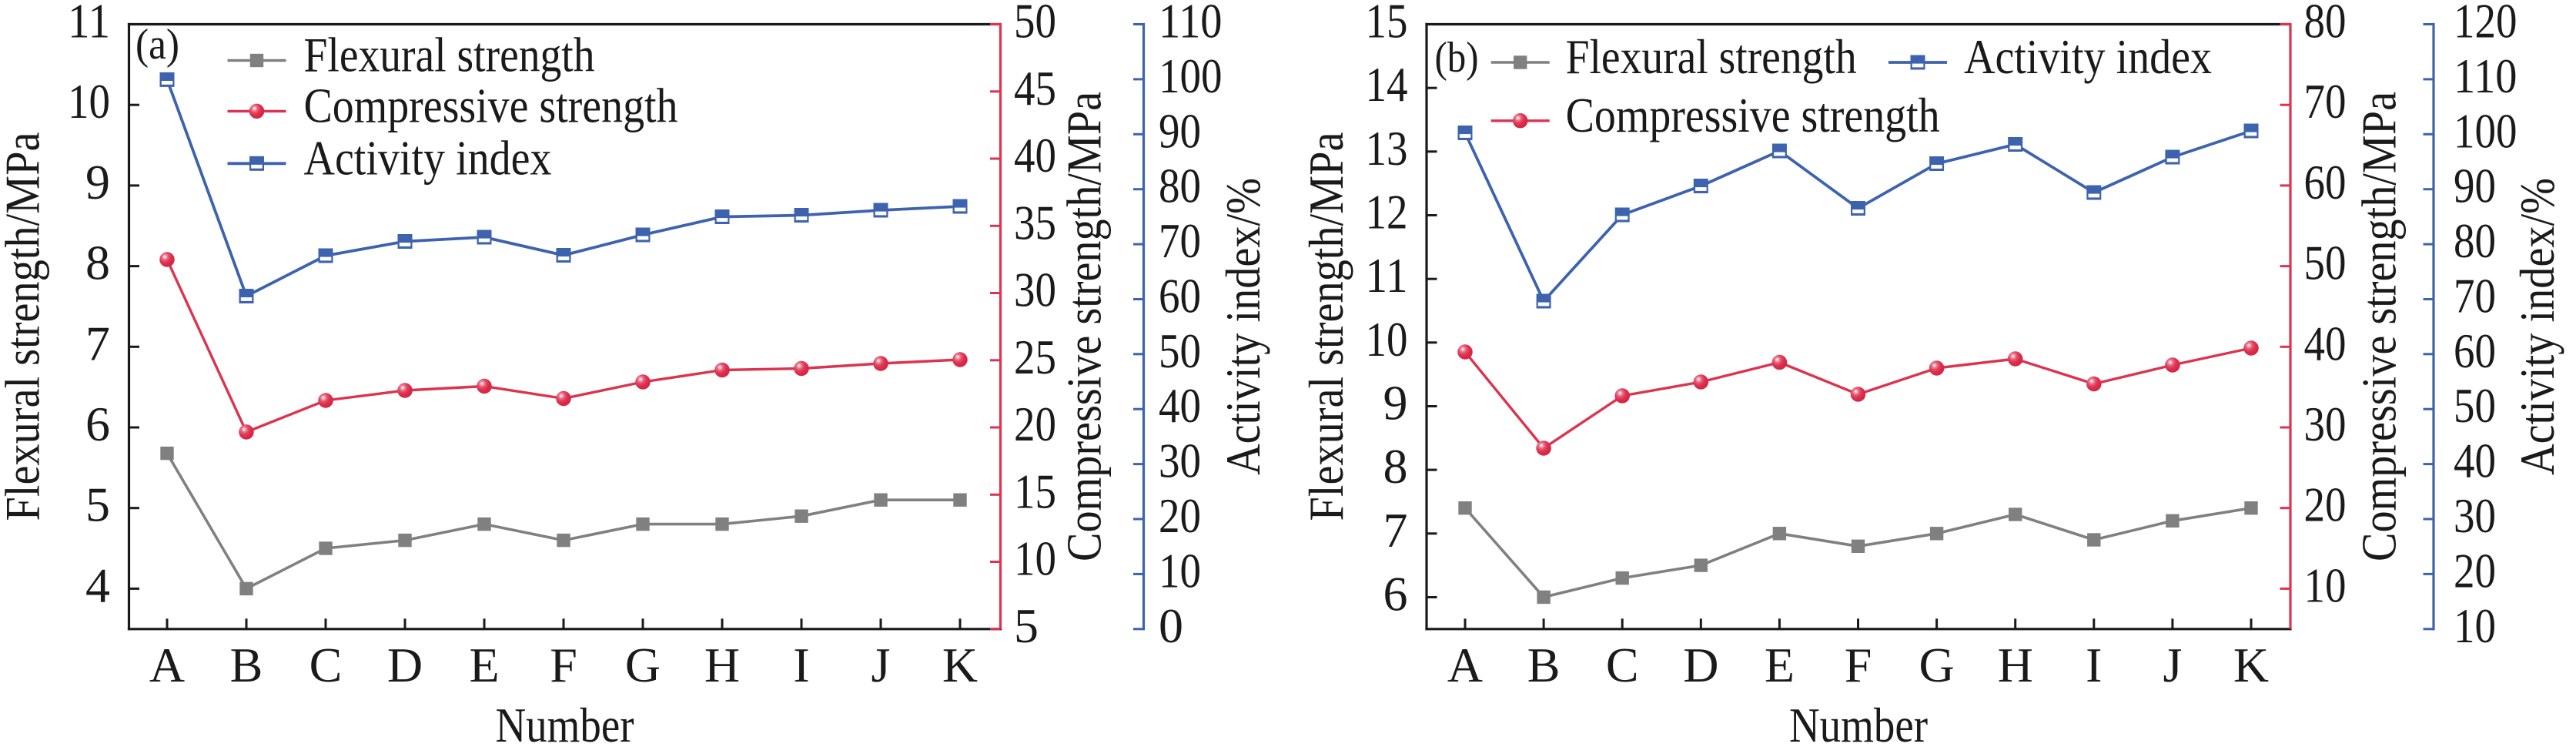 This screenshot has height=747, width=2576. What do you see at coordinates (1387, 148) in the screenshot?
I see `svg-text: 13` at bounding box center [1387, 148].